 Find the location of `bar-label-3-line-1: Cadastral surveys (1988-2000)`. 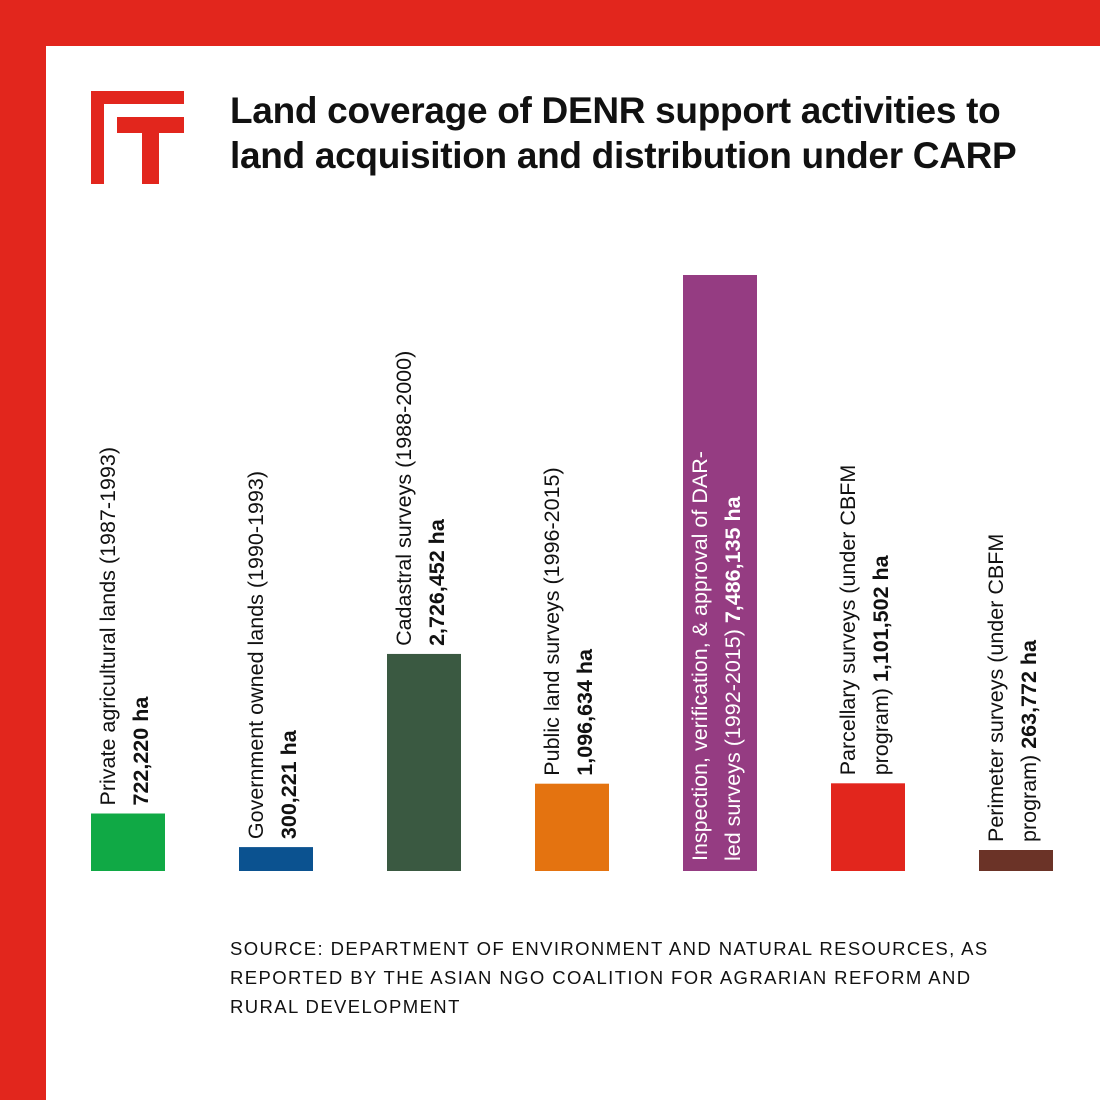

bar-label-3-line-1: Cadastral surveys (1988-2000) is located at coordinates (404, 498).